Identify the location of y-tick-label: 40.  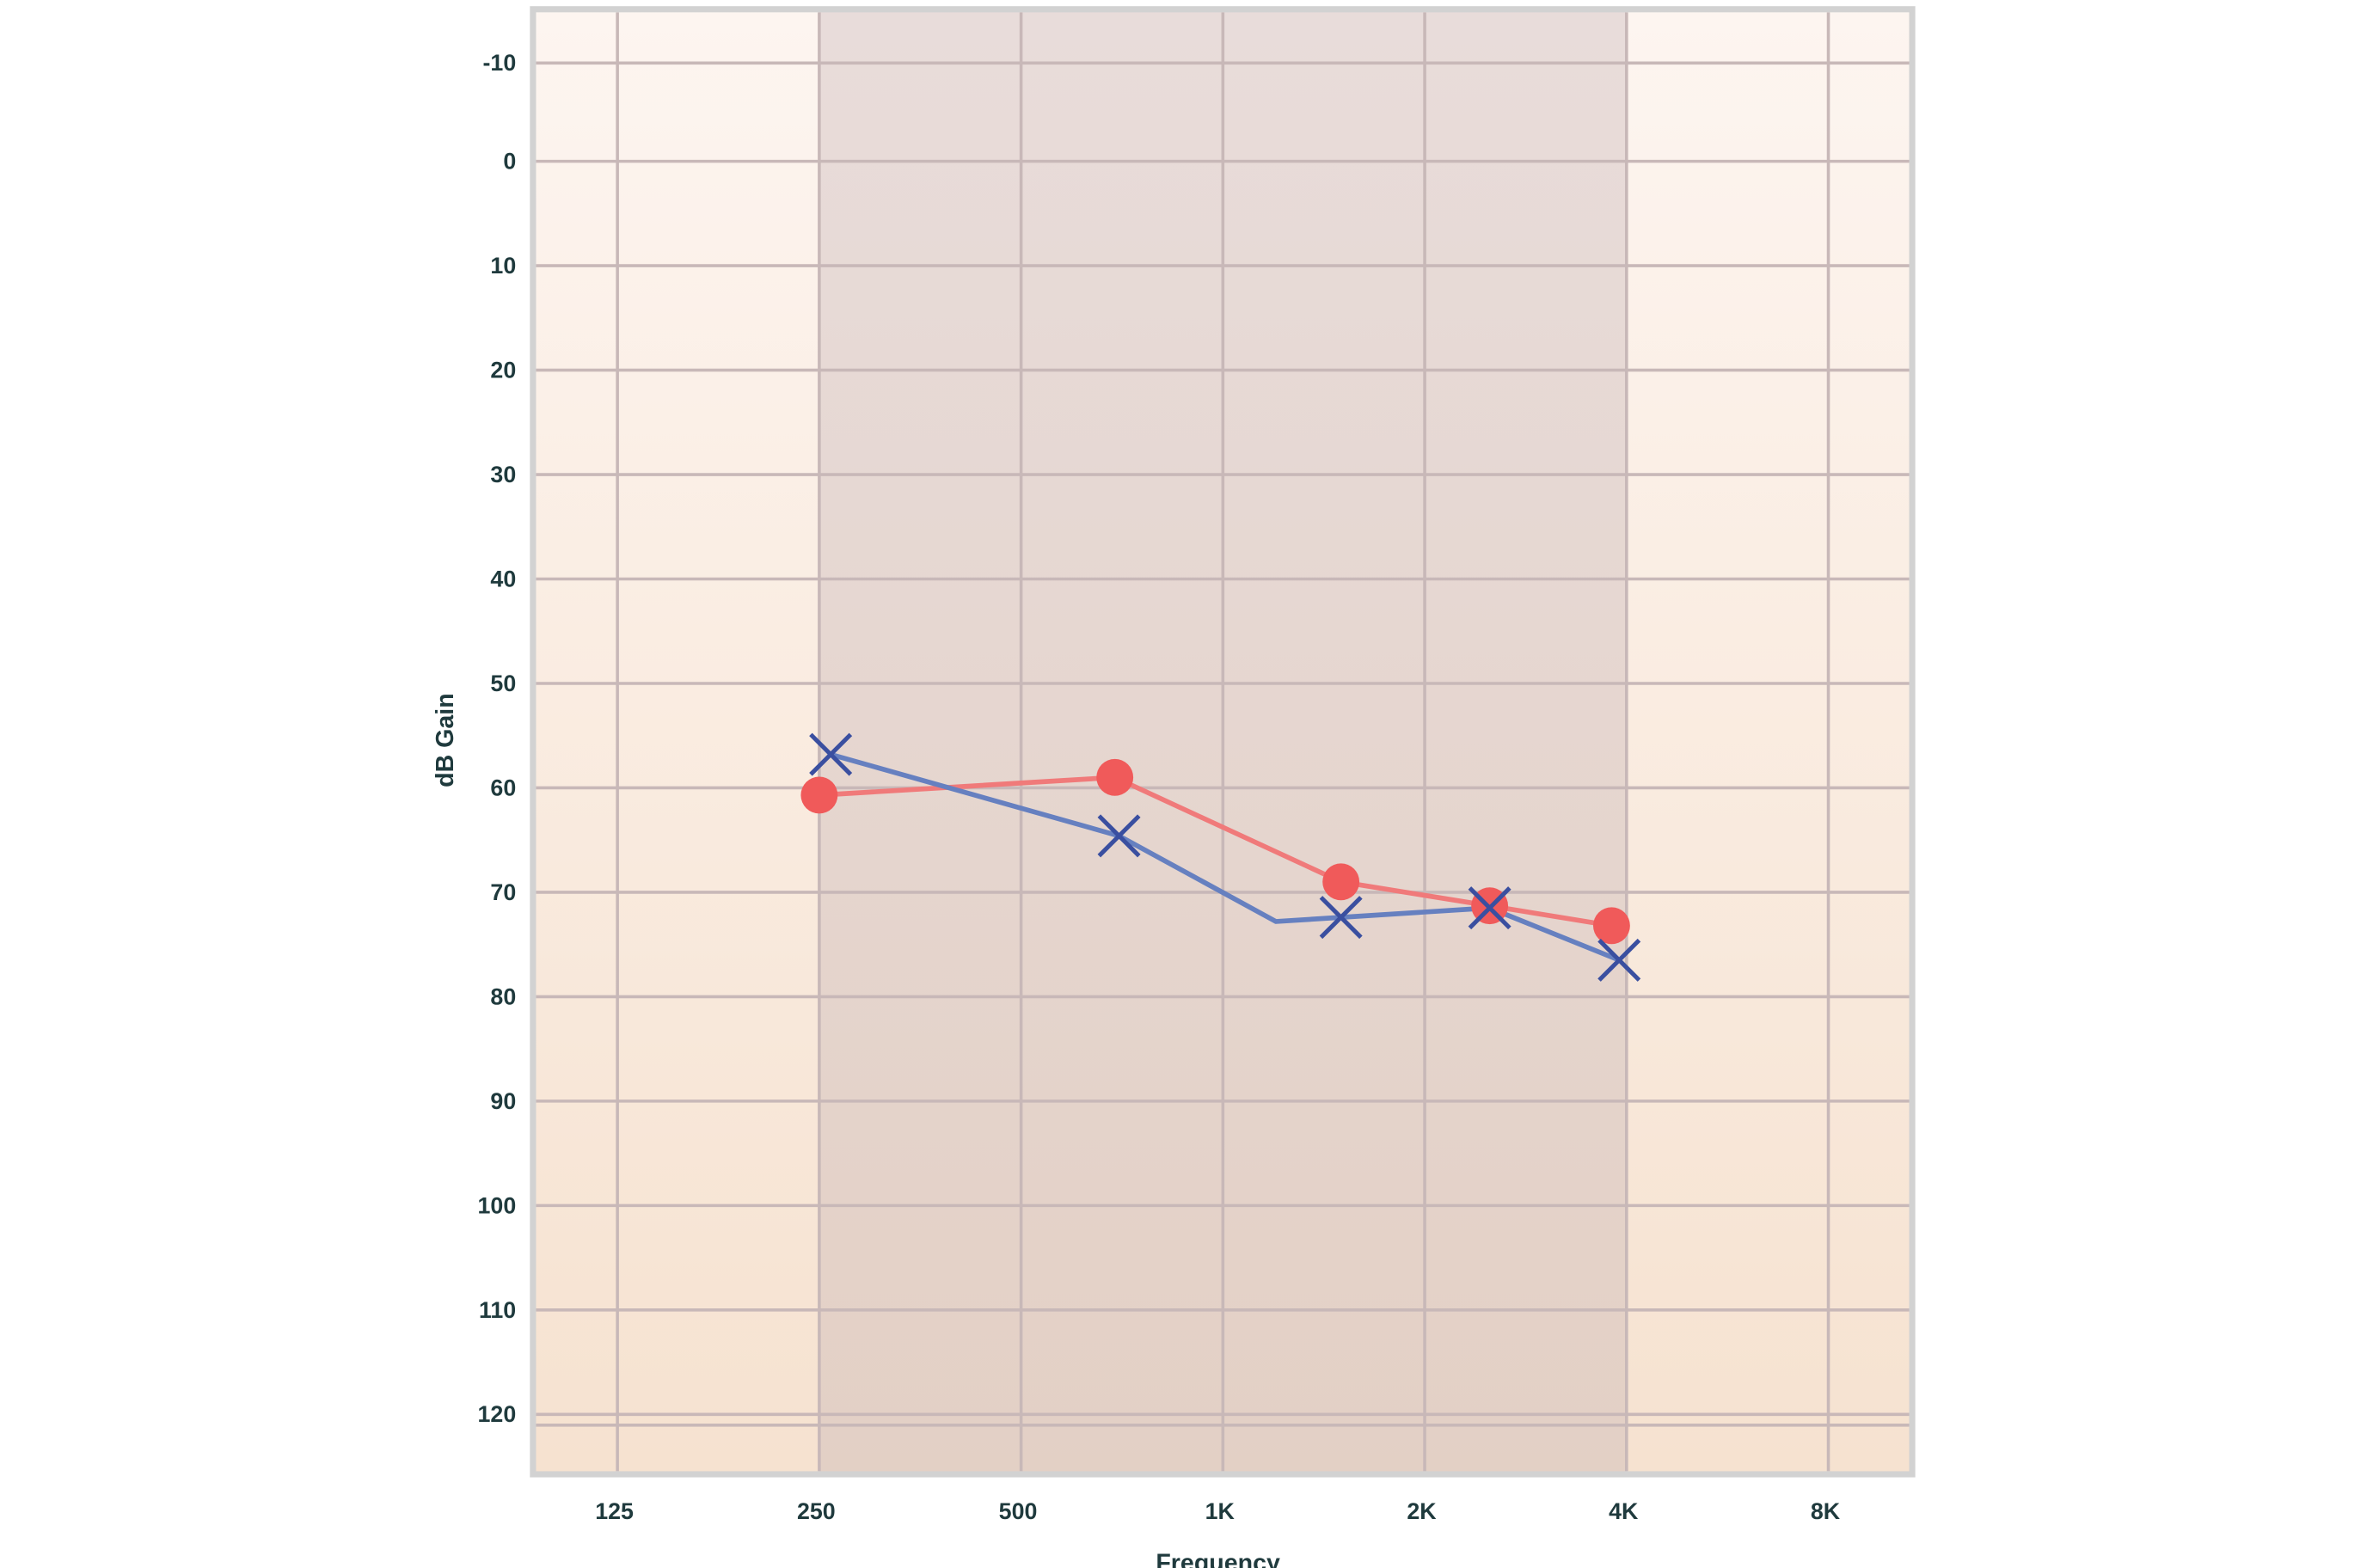
(503, 578).